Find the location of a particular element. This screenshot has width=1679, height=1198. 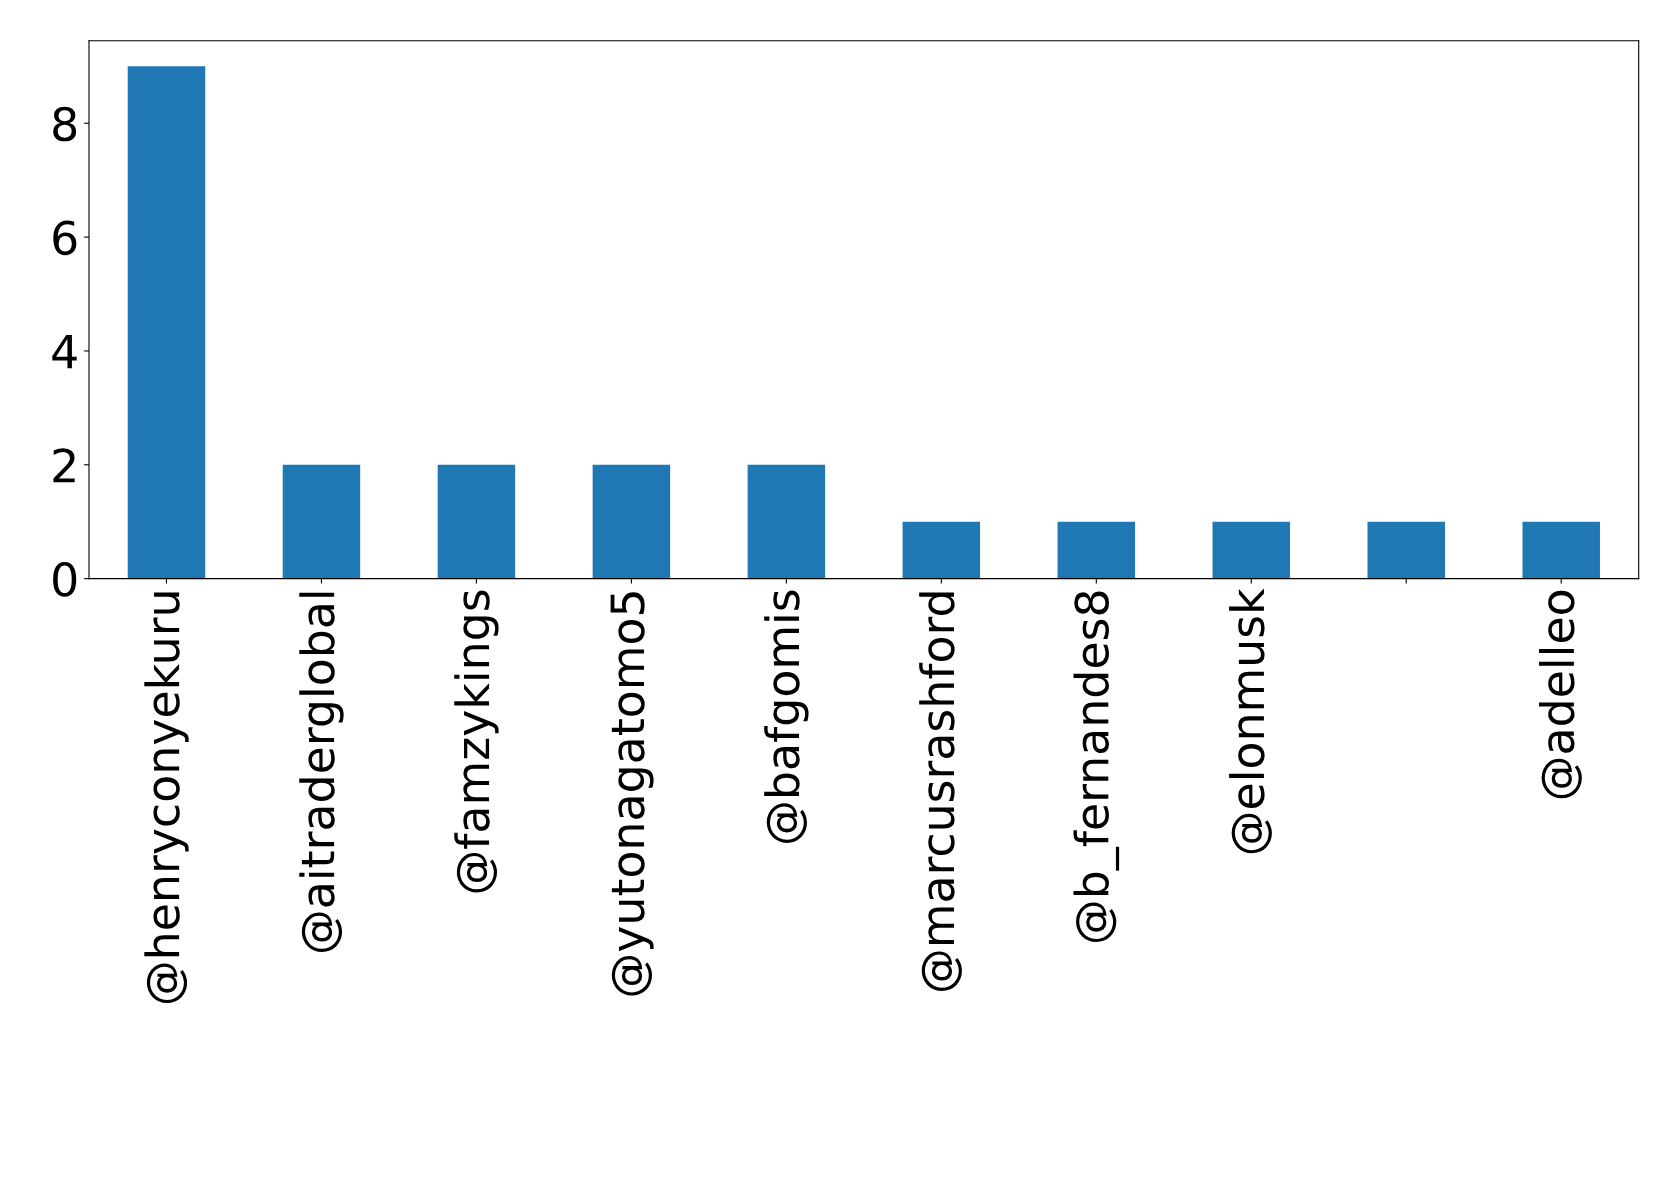

x-tick-label: @bafgomis is located at coordinates (786, 716).